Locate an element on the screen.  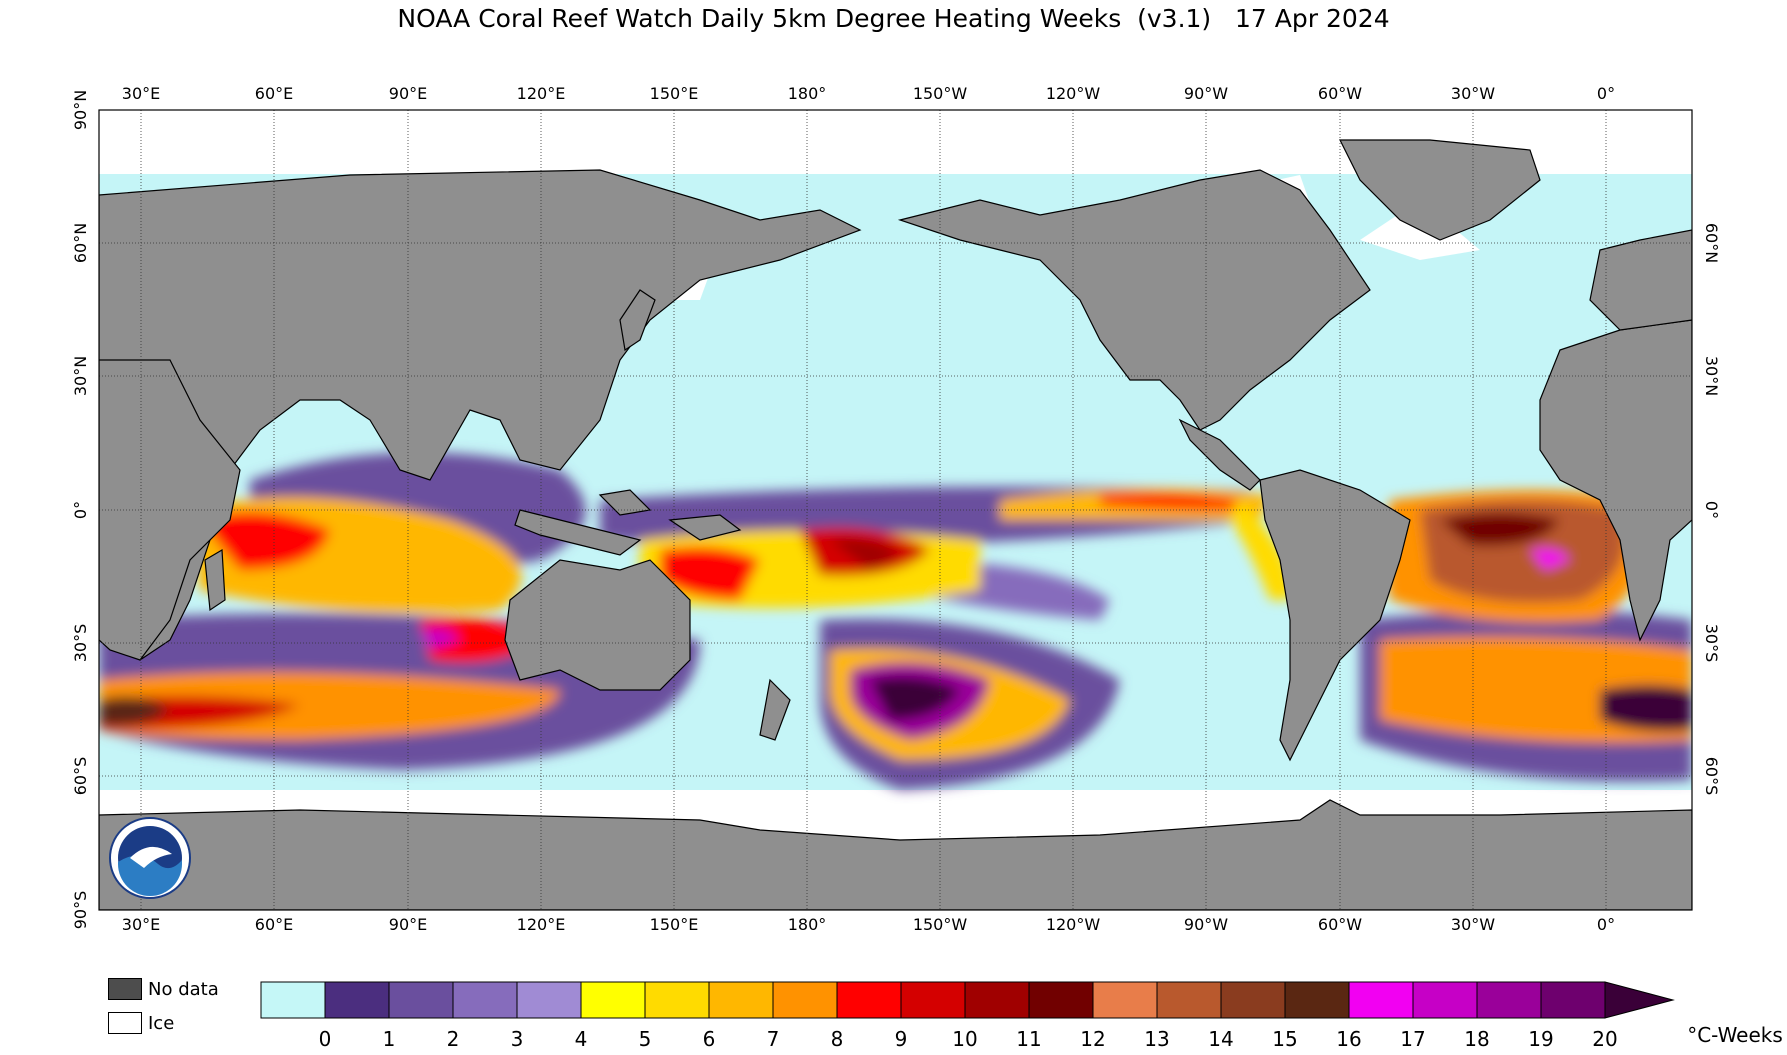
lat-label-right-0: 0° is located at coordinates (1711, 510).